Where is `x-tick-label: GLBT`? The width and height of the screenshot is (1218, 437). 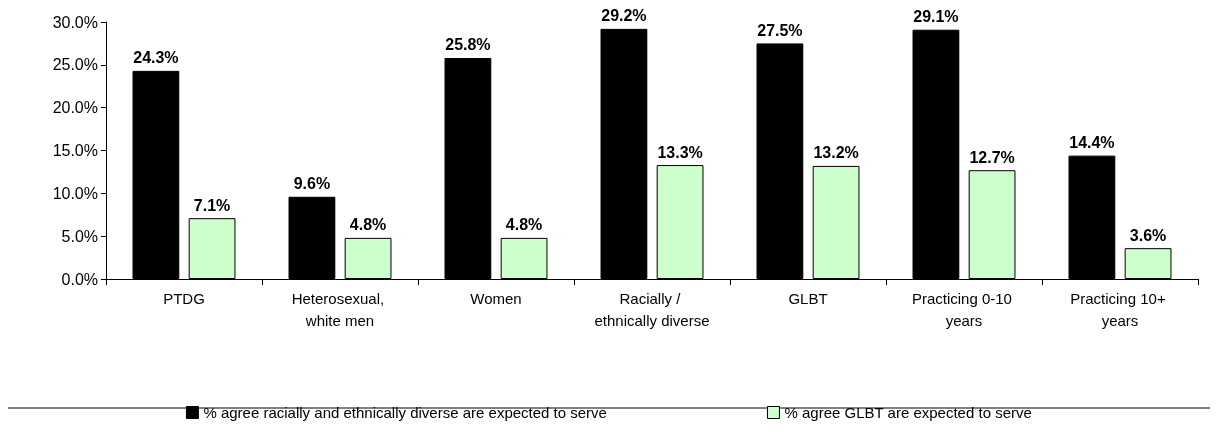
x-tick-label: GLBT is located at coordinates (808, 298).